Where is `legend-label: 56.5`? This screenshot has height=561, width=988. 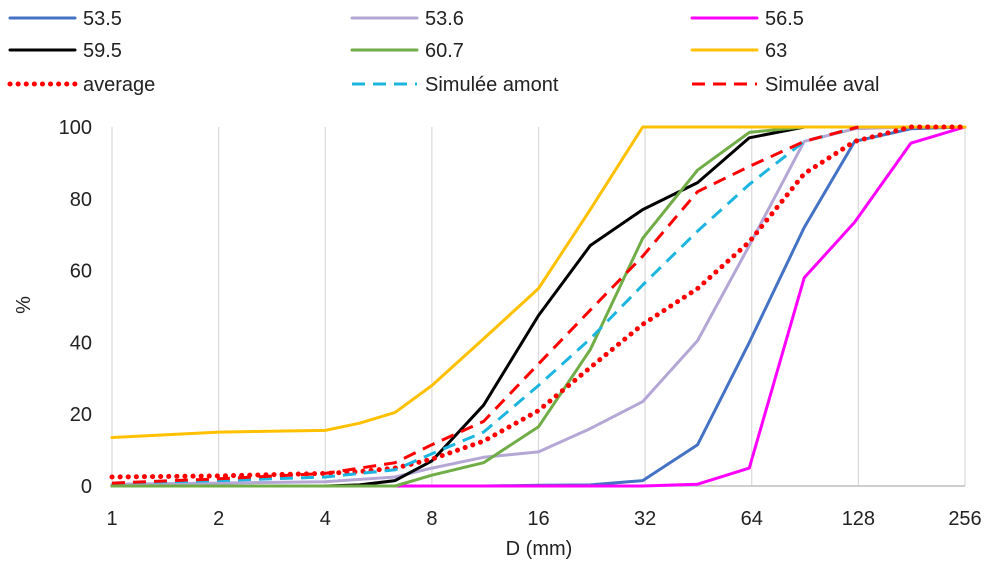 legend-label: 56.5 is located at coordinates (784, 19).